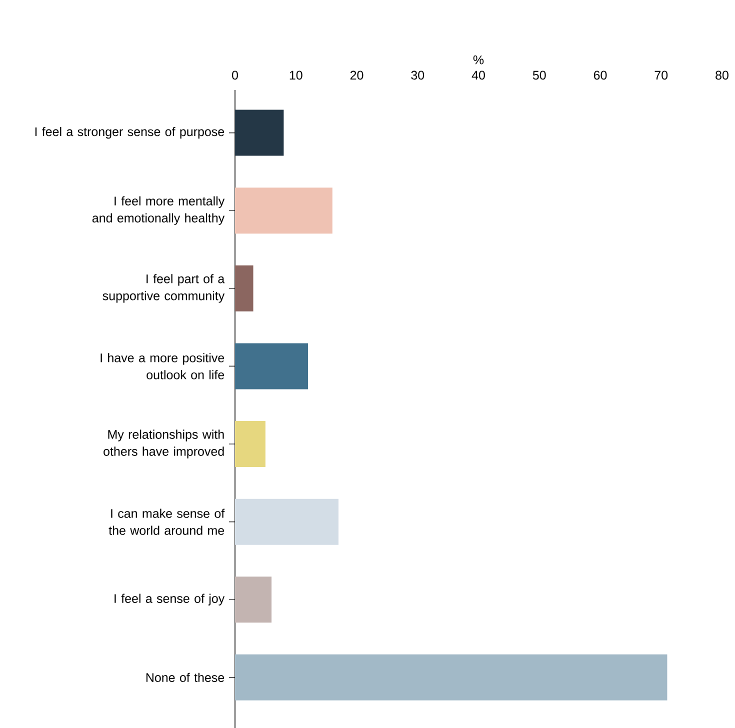 The height and width of the screenshot is (728, 735). Describe the element at coordinates (600, 75) in the screenshot. I see `x-tick-label: 60` at that location.